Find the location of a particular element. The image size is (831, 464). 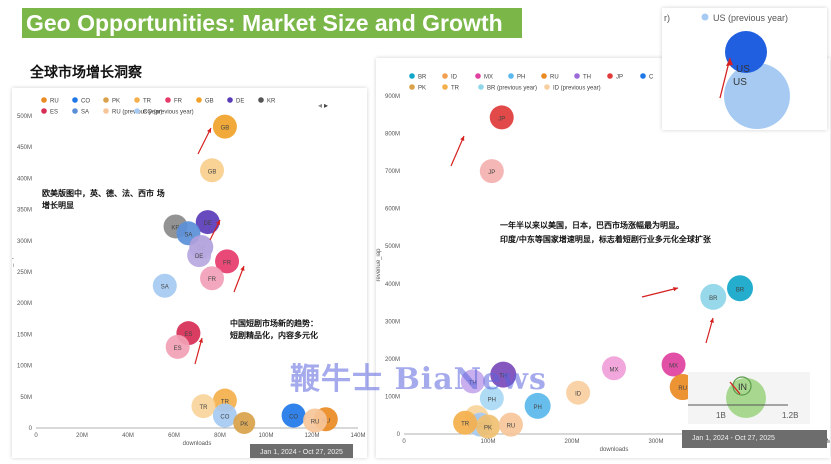

watermark: 鞭牛士 BiaNews is located at coordinates (418, 379).